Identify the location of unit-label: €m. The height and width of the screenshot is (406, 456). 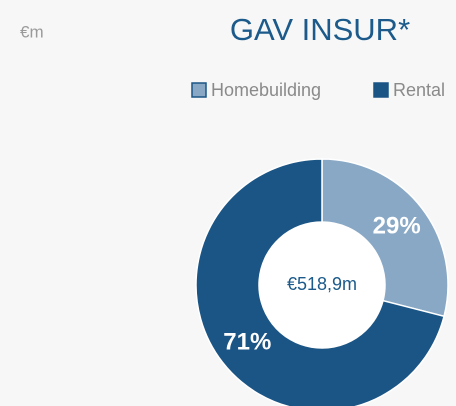
(32, 31).